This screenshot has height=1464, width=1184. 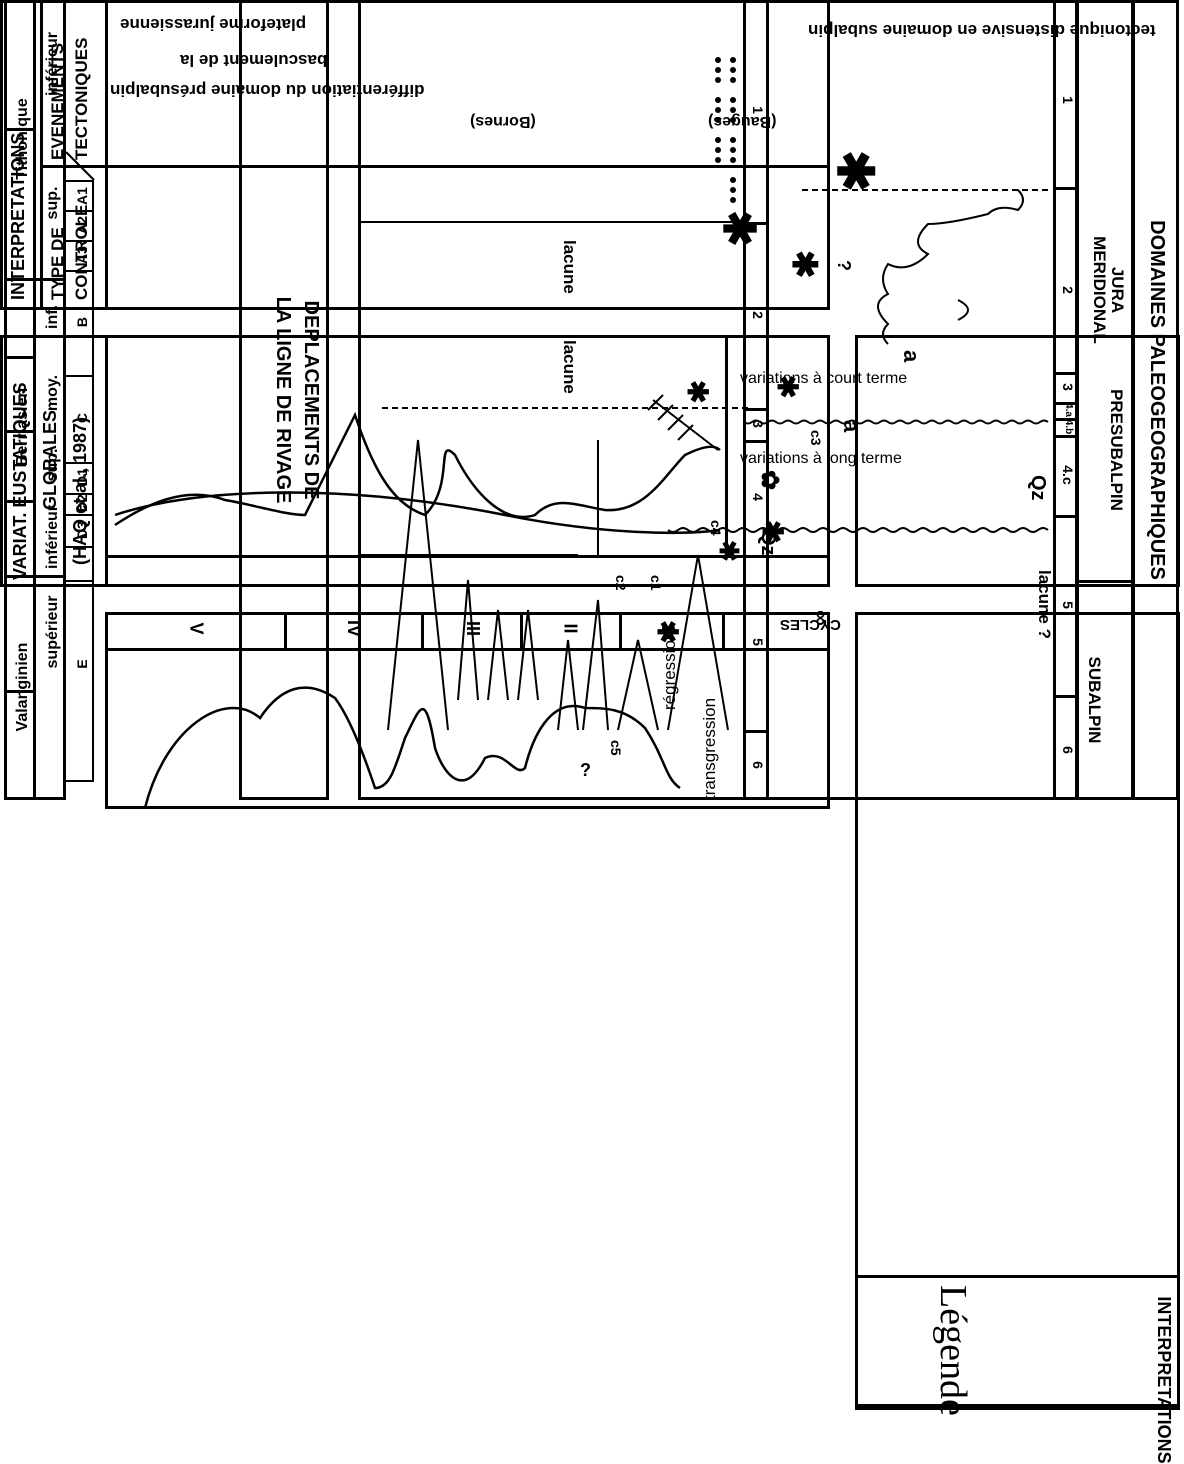 I want to click on type-header-1: TYPE DE, so click(x=57, y=263).